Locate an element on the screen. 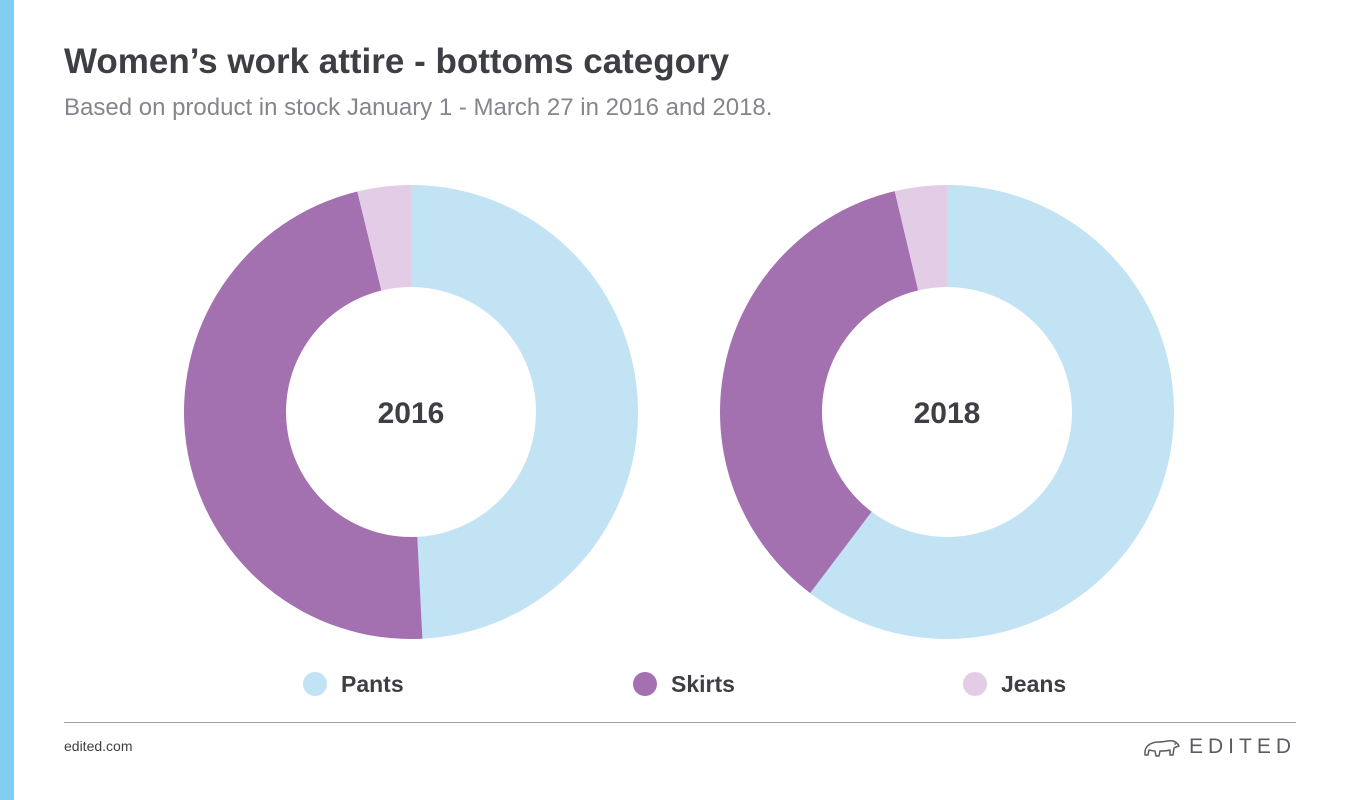  footer-divider is located at coordinates (680, 722).